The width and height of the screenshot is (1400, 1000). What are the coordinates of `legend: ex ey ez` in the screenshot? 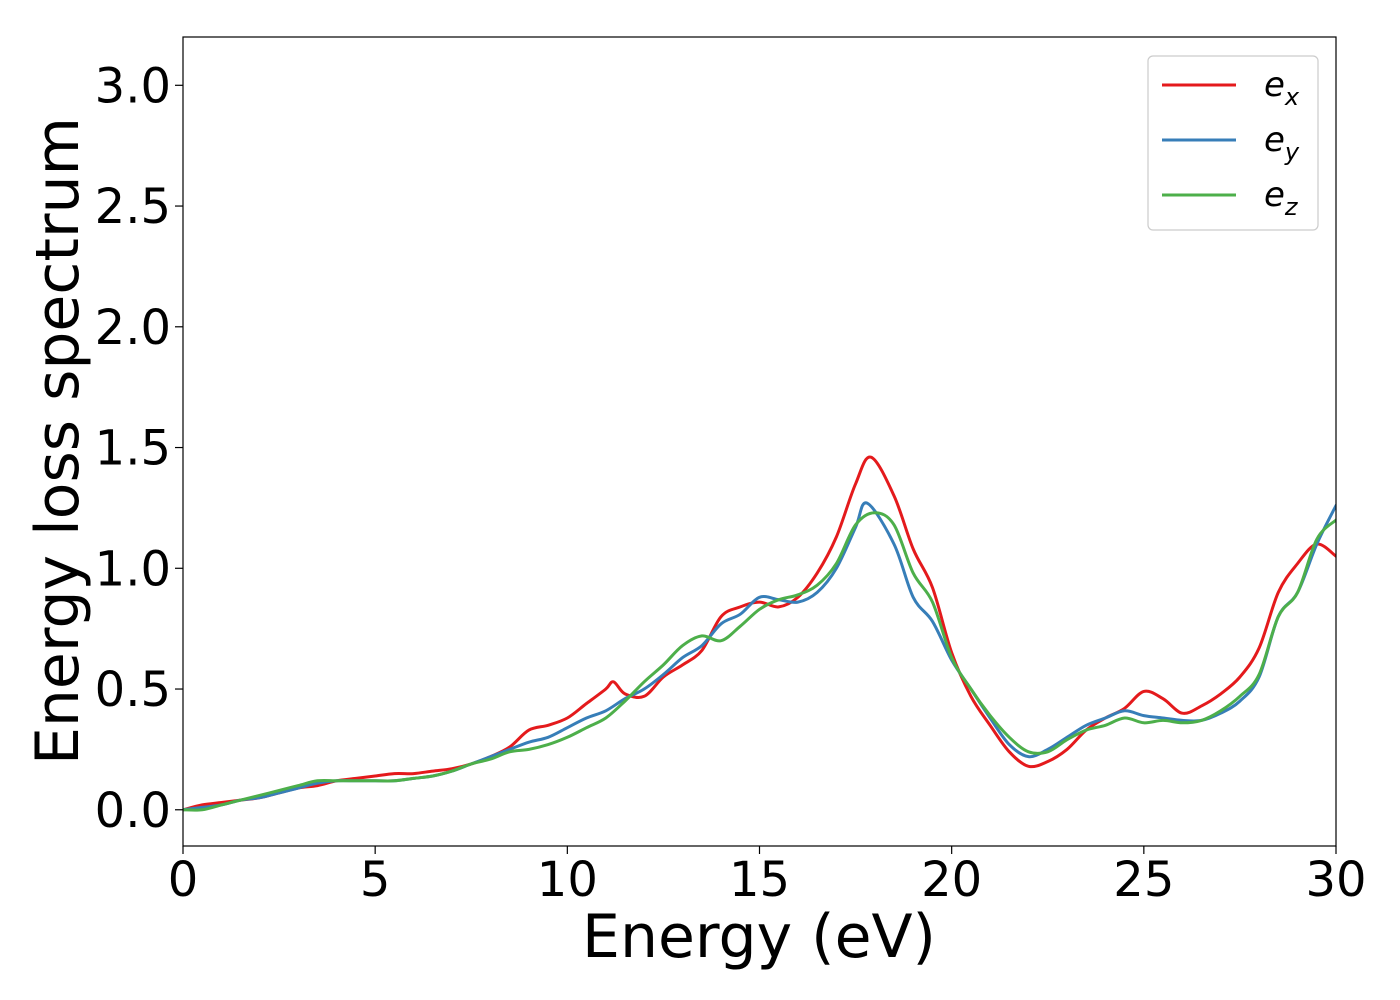 It's located at (1233, 143).